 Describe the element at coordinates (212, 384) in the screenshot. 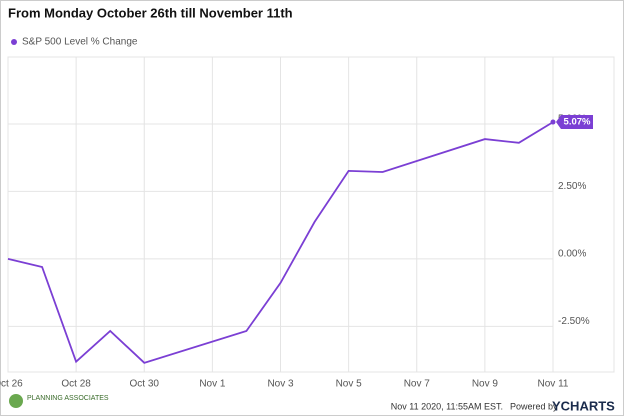

I see `x-tick-label: Nov 1` at that location.